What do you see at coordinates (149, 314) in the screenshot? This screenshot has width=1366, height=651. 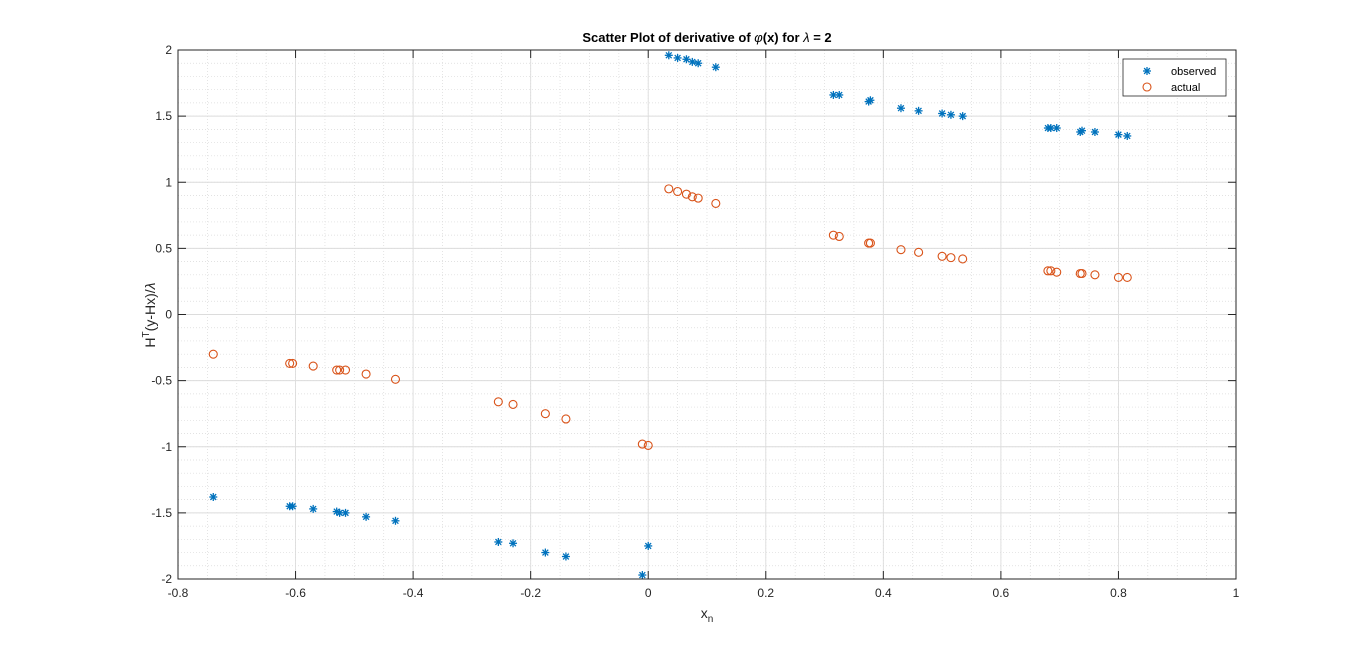 I see `y-axis-label: HT(y-Hx)/λ` at bounding box center [149, 314].